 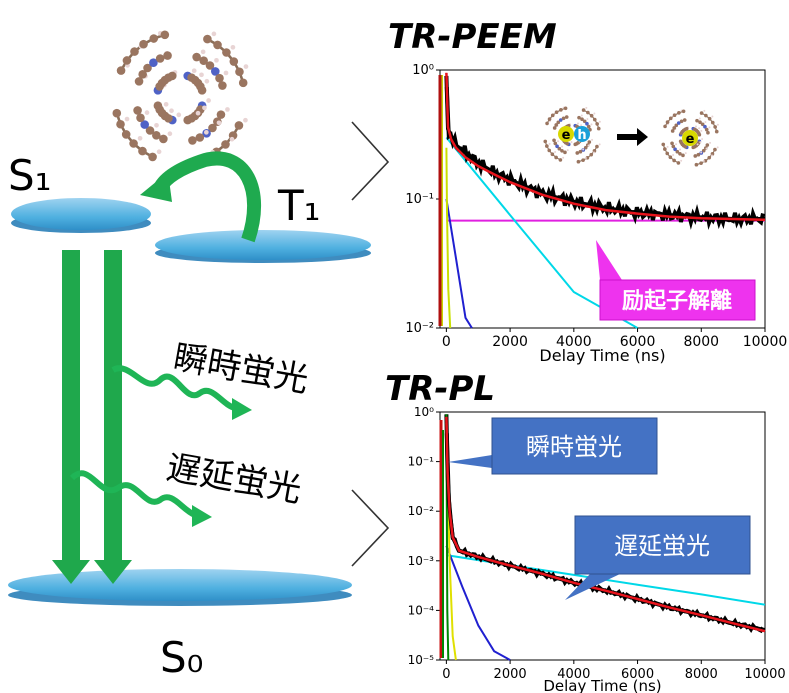 What do you see at coordinates (602, 355) in the screenshot?
I see `x-axis-label: Delay Time (ns)` at bounding box center [602, 355].